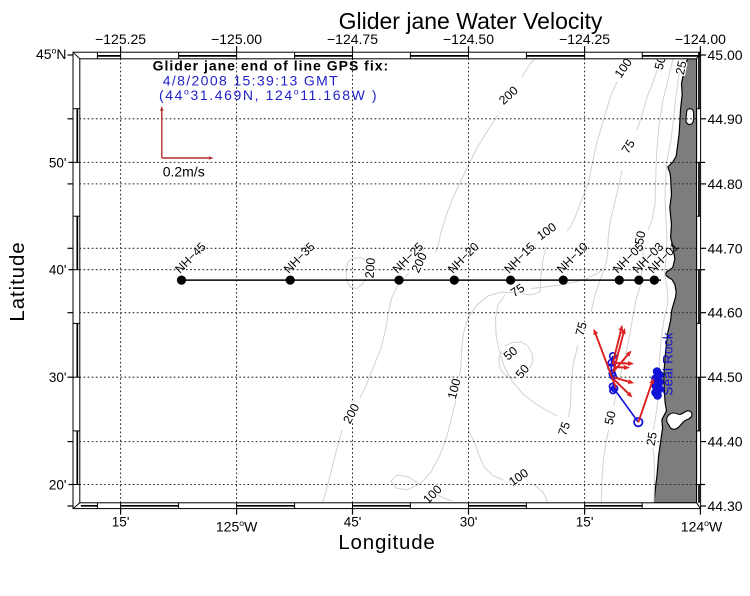  I want to click on svg-text: 44.50, so click(725, 377).